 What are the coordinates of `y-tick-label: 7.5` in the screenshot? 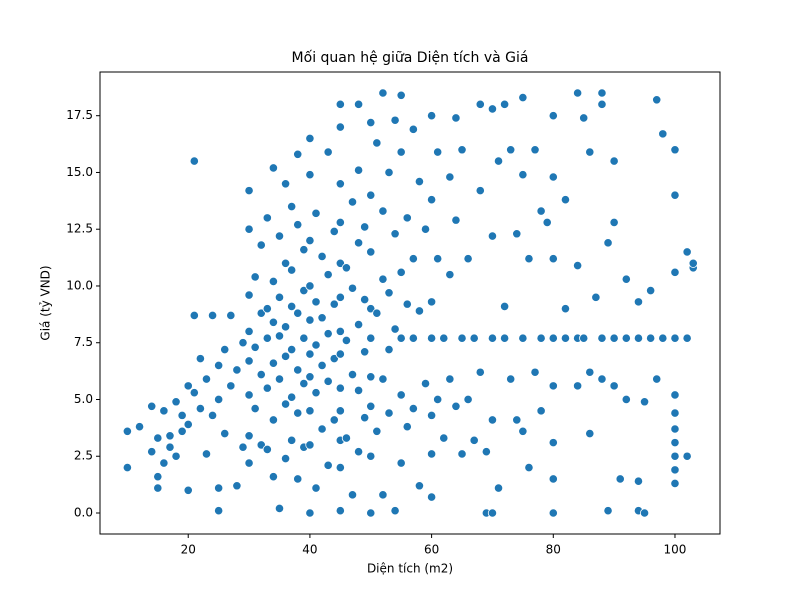 It's located at (83, 342).